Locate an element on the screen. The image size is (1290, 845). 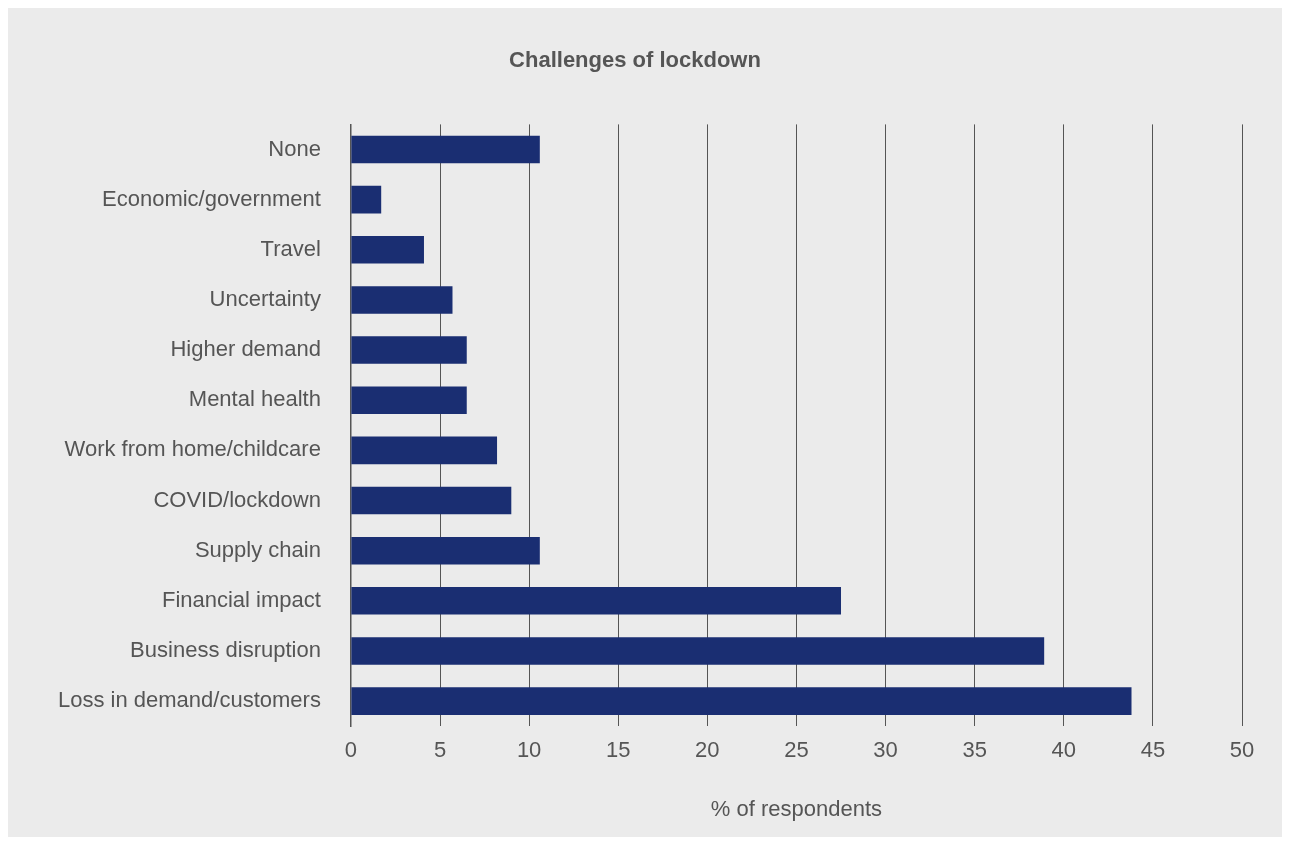
x-tick-label: 0 is located at coordinates (351, 750).